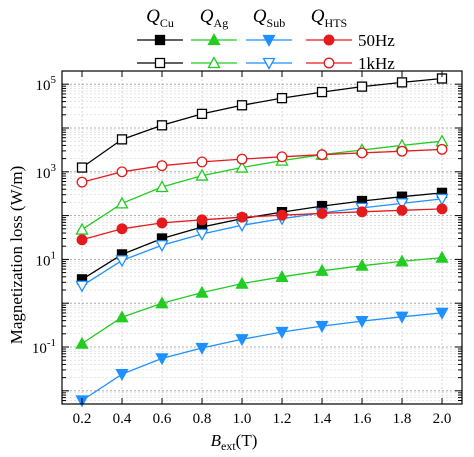 The image size is (474, 457). I want to click on x-tick-label: 1.2, so click(282, 419).